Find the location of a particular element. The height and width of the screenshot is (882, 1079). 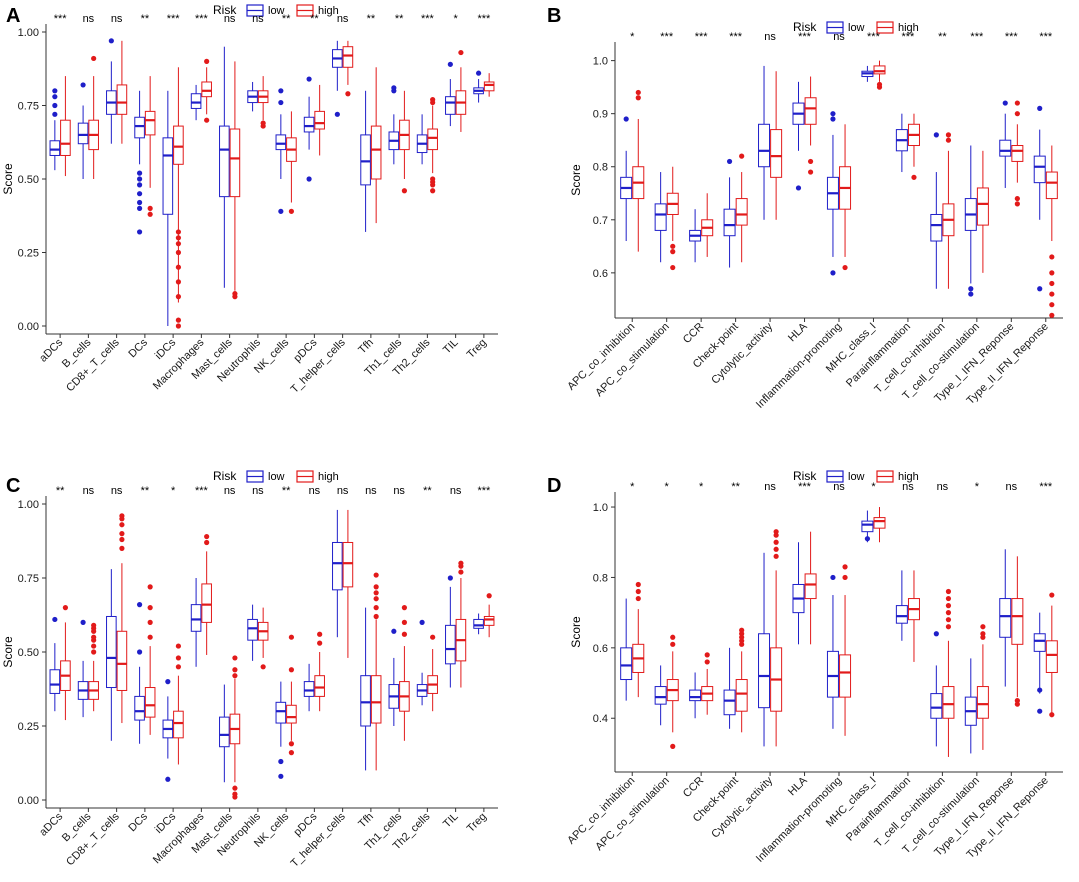

box-high-6-outlier is located at coordinates (235, 294).